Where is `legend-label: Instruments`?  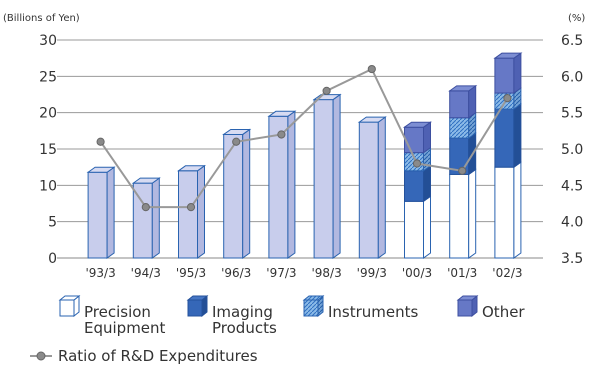 legend-label: Instruments is located at coordinates (373, 312).